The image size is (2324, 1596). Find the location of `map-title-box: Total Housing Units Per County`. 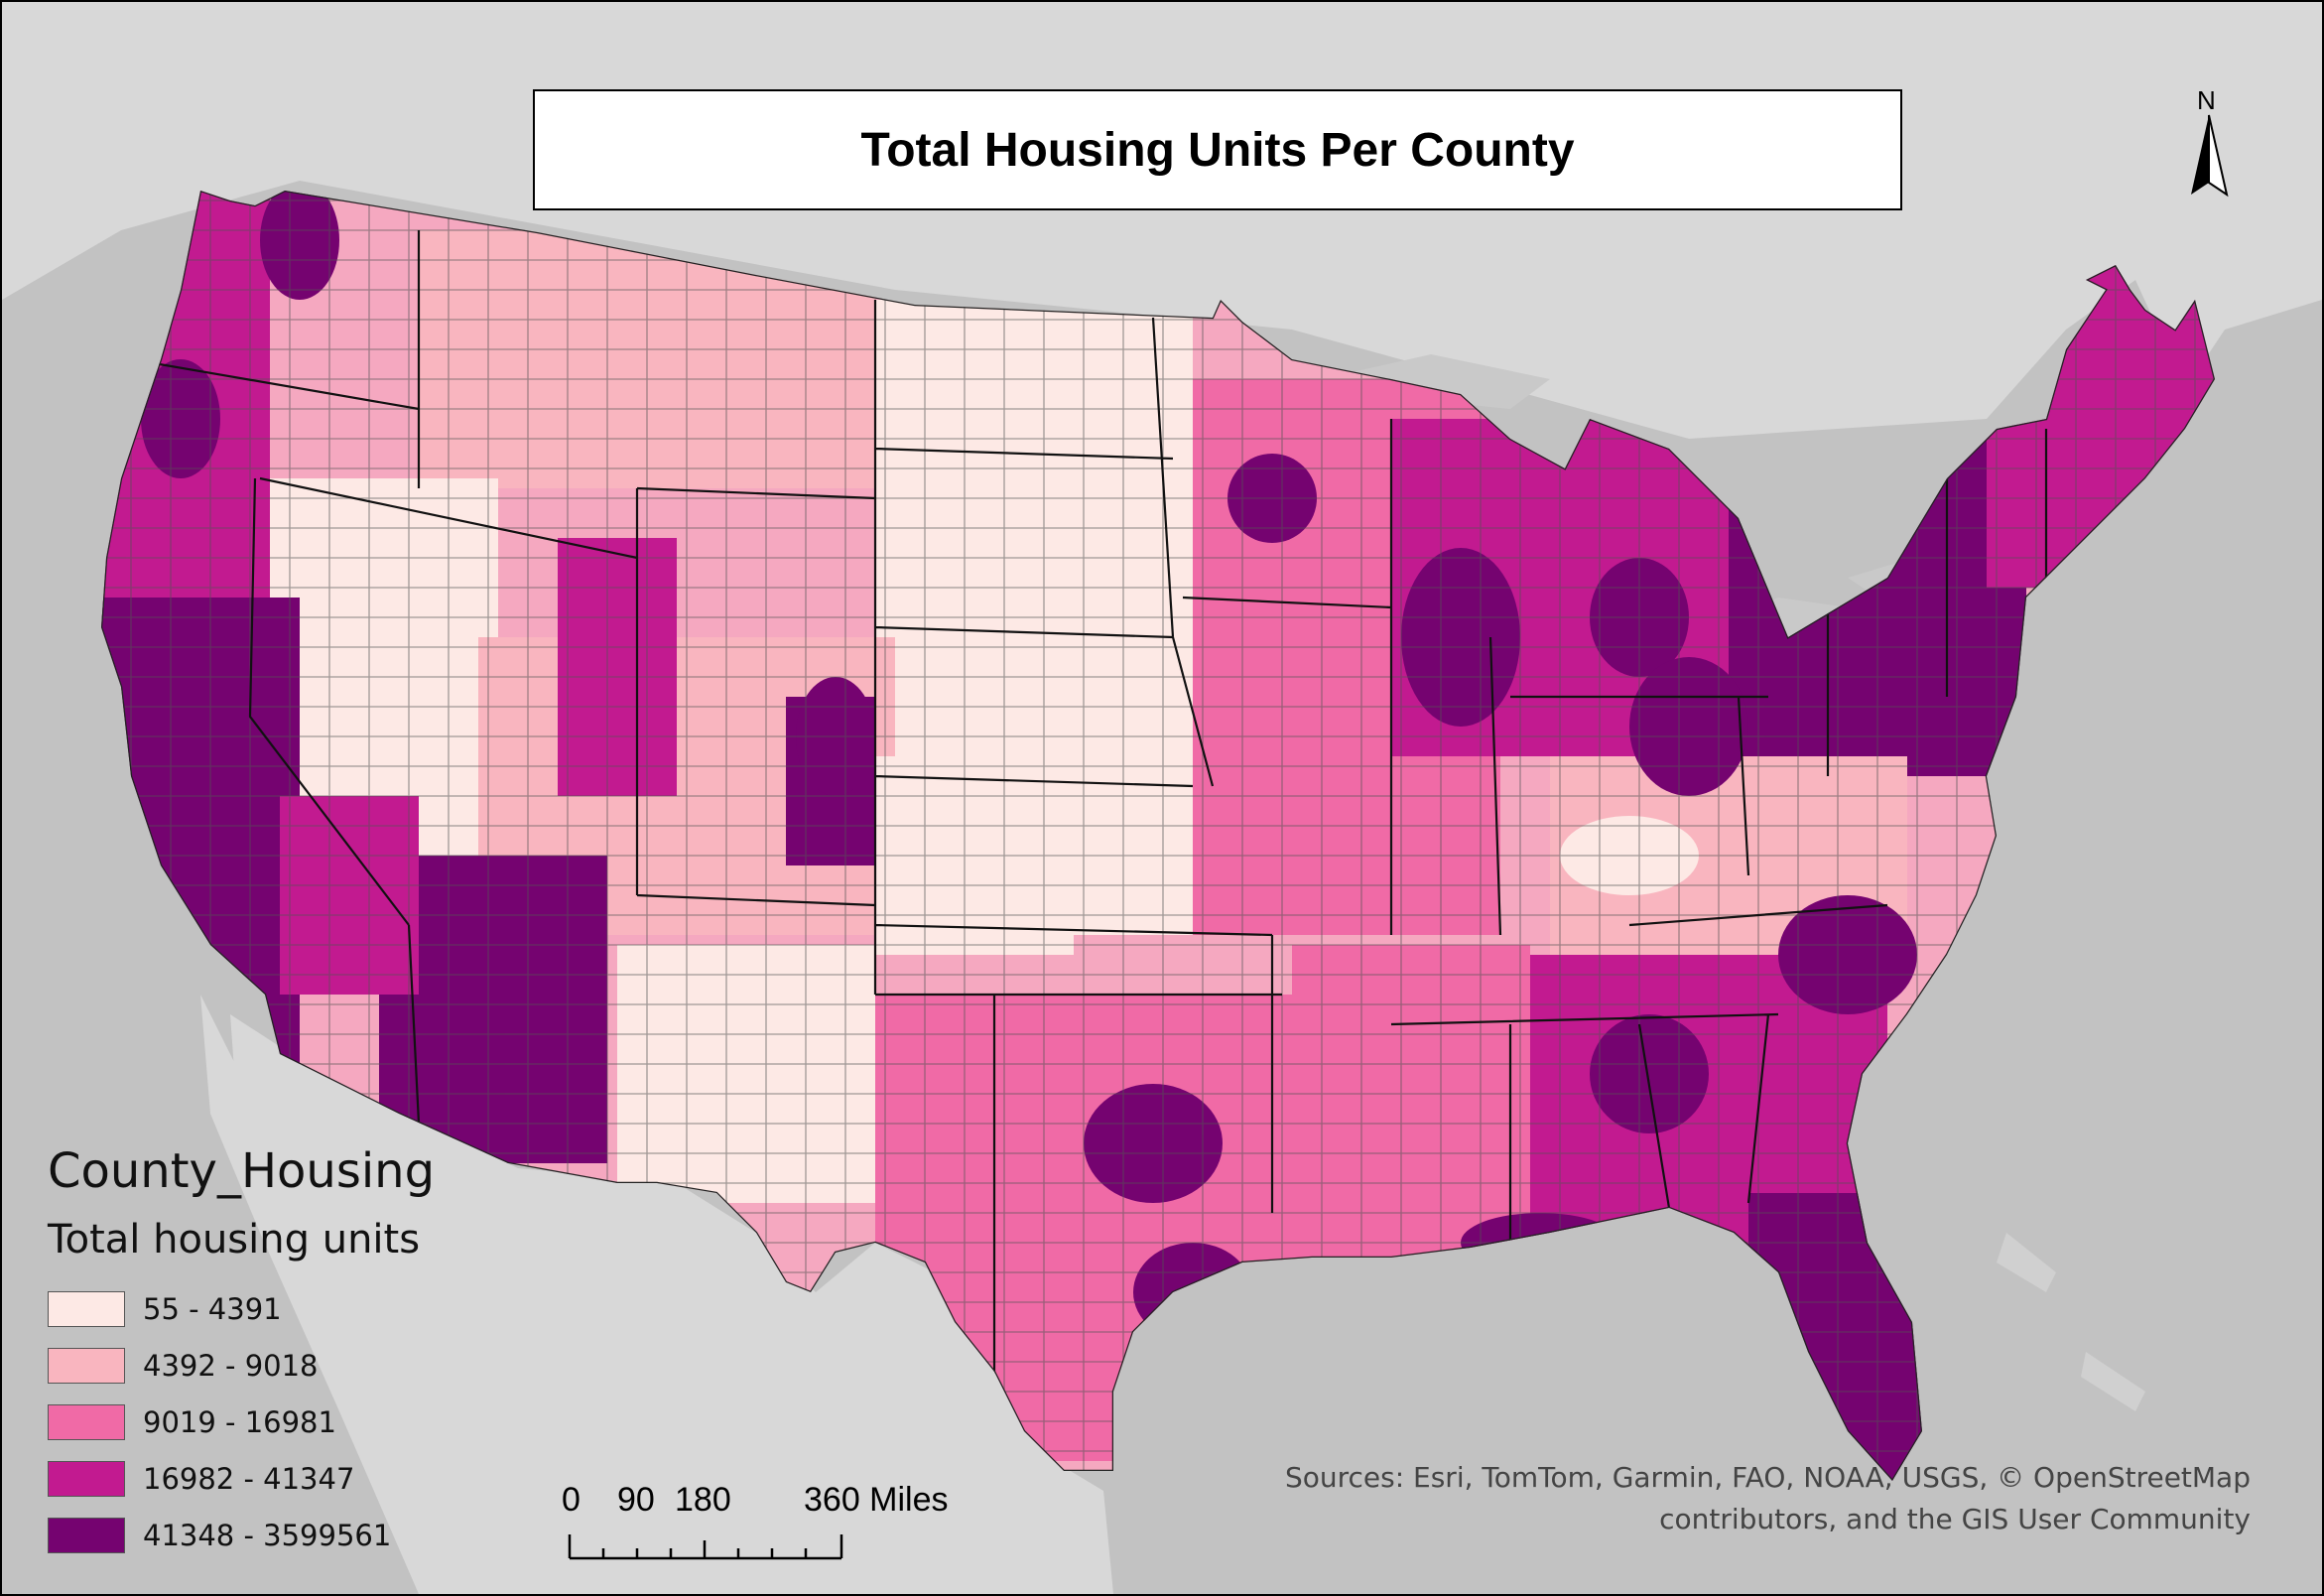

map-title-box: Total Housing Units Per County is located at coordinates (1217, 149).